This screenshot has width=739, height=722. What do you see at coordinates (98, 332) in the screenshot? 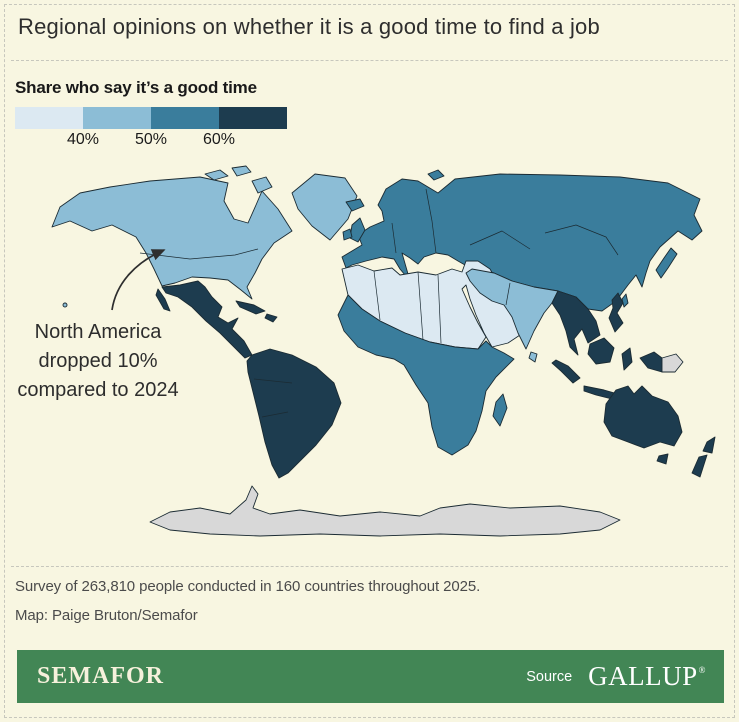
I see `annotation-line-1: North America` at bounding box center [98, 332].